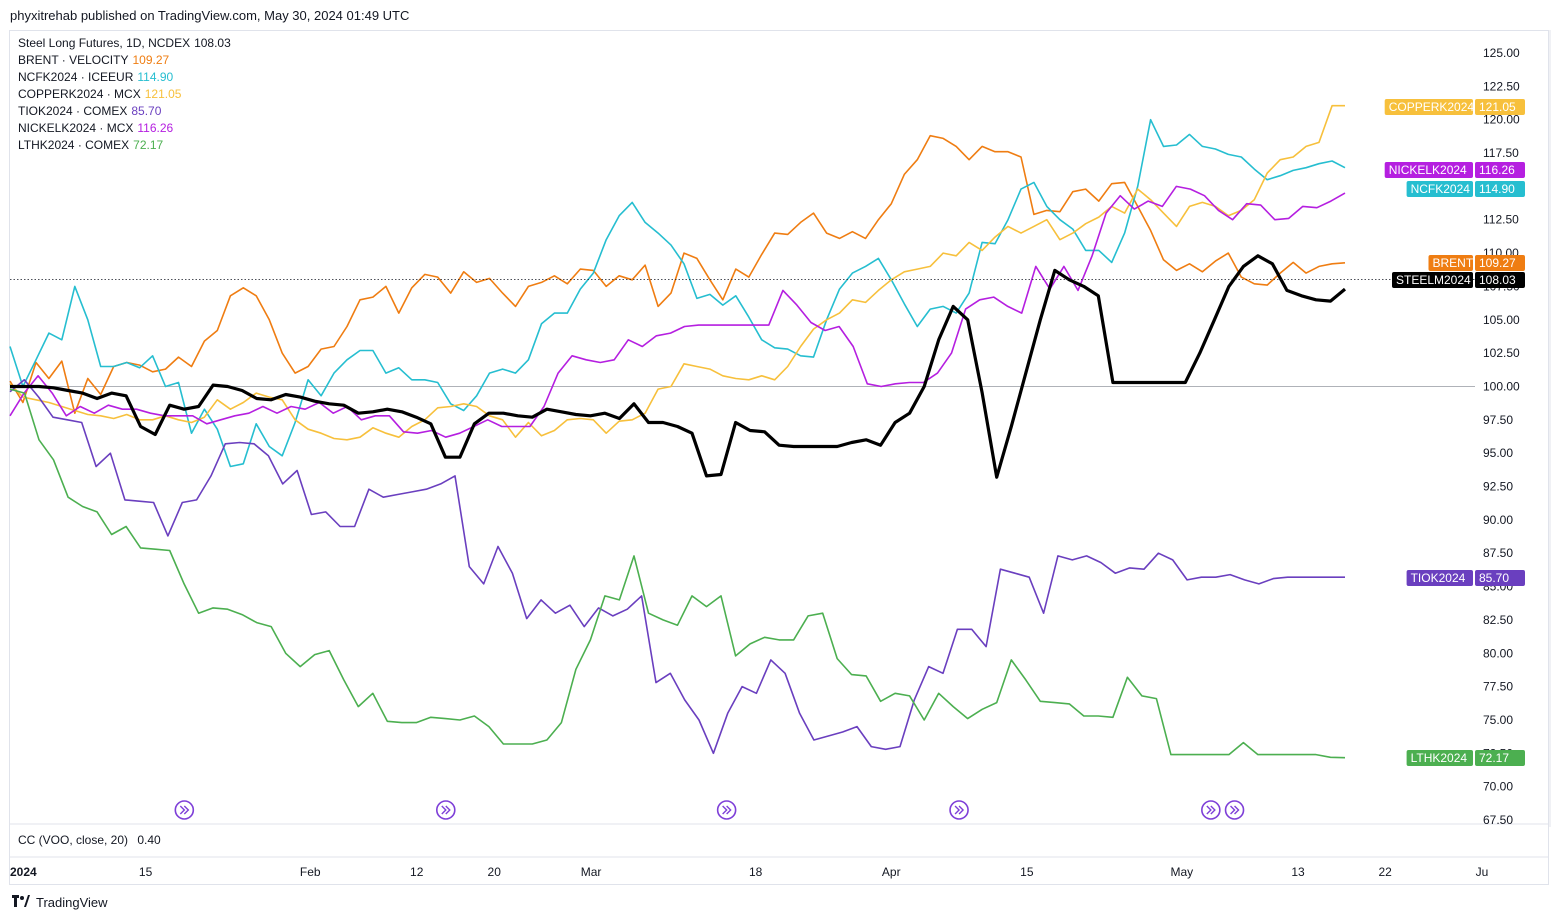  I want to click on legend-value: 109.27, so click(151, 60).